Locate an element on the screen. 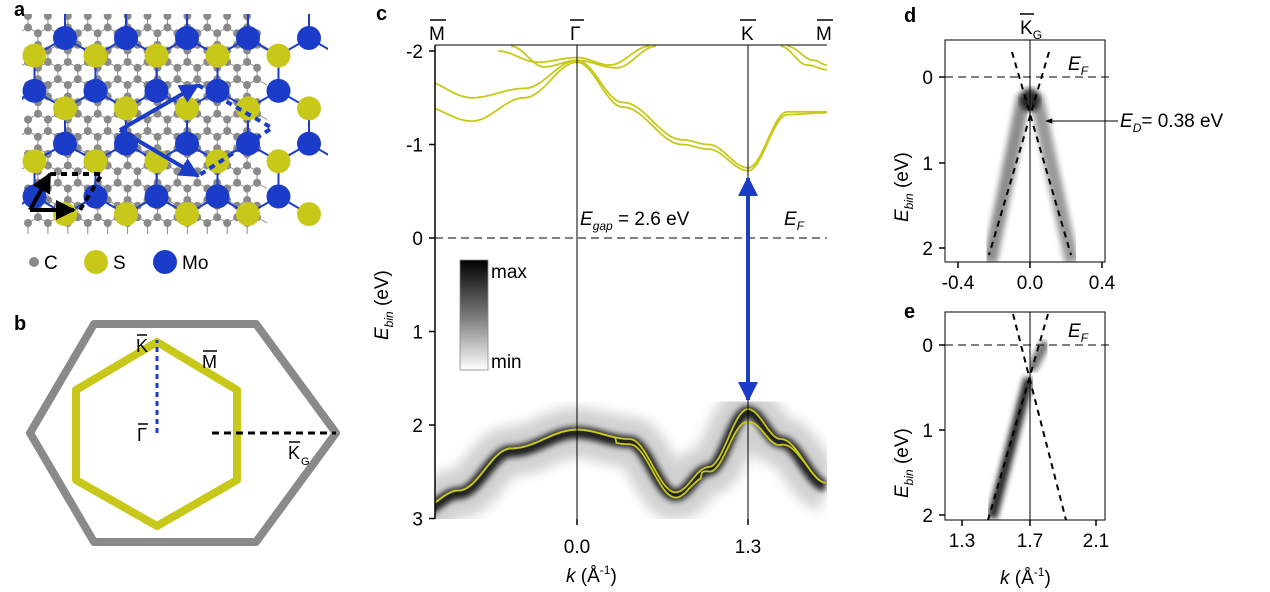  x-tick-label-c: 1.3 is located at coordinates (748, 547).